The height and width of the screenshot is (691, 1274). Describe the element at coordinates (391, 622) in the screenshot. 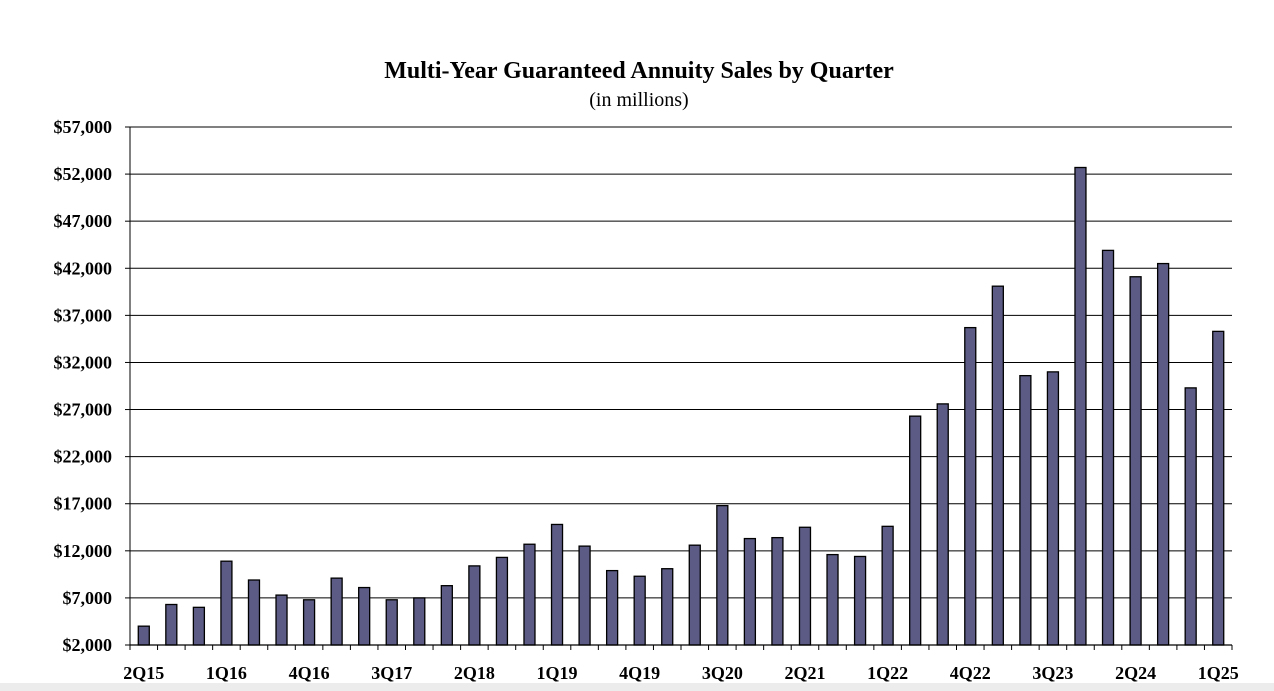

I see `bar-3Q17` at that location.